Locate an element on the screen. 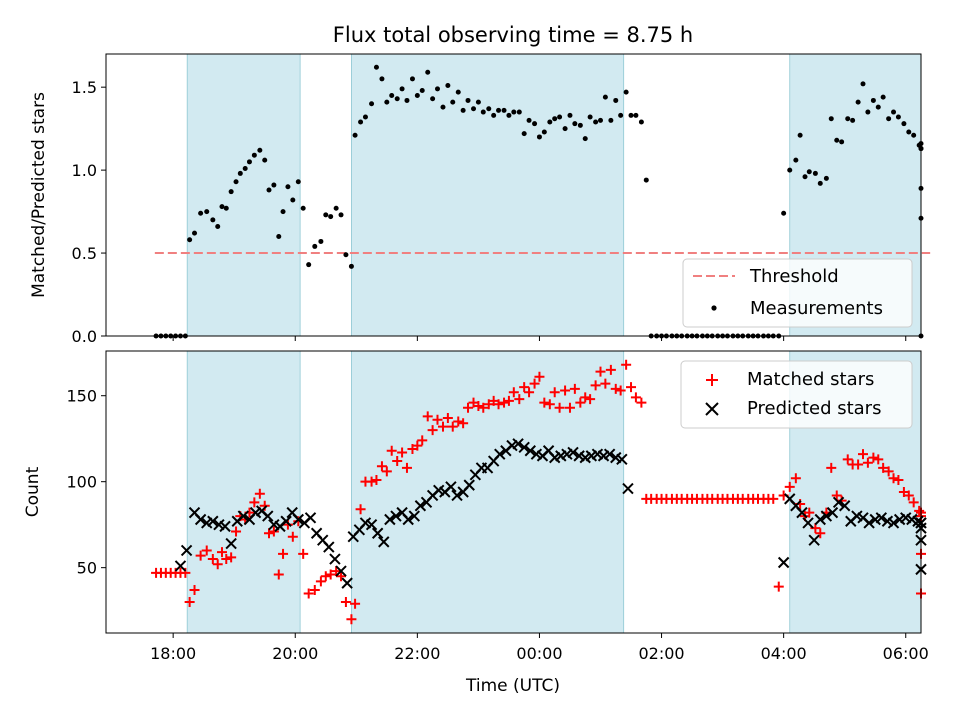 This screenshot has width=960, height=720. legend-bottom: Matched stars Predicted stars is located at coordinates (796, 394).